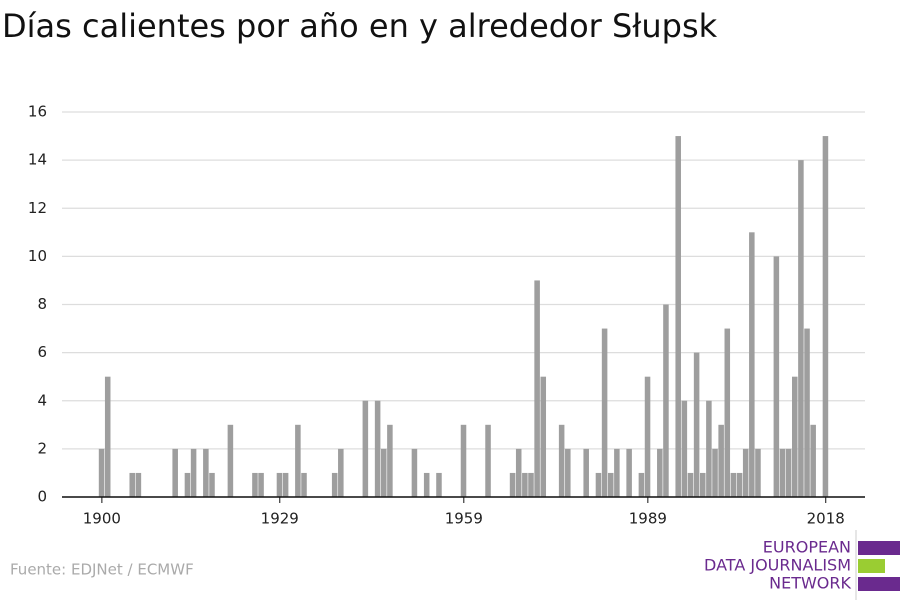 This screenshot has height=604, width=900. Describe the element at coordinates (777, 565) in the screenshot. I see `logo-text: DATA JOURNALISM` at that location.